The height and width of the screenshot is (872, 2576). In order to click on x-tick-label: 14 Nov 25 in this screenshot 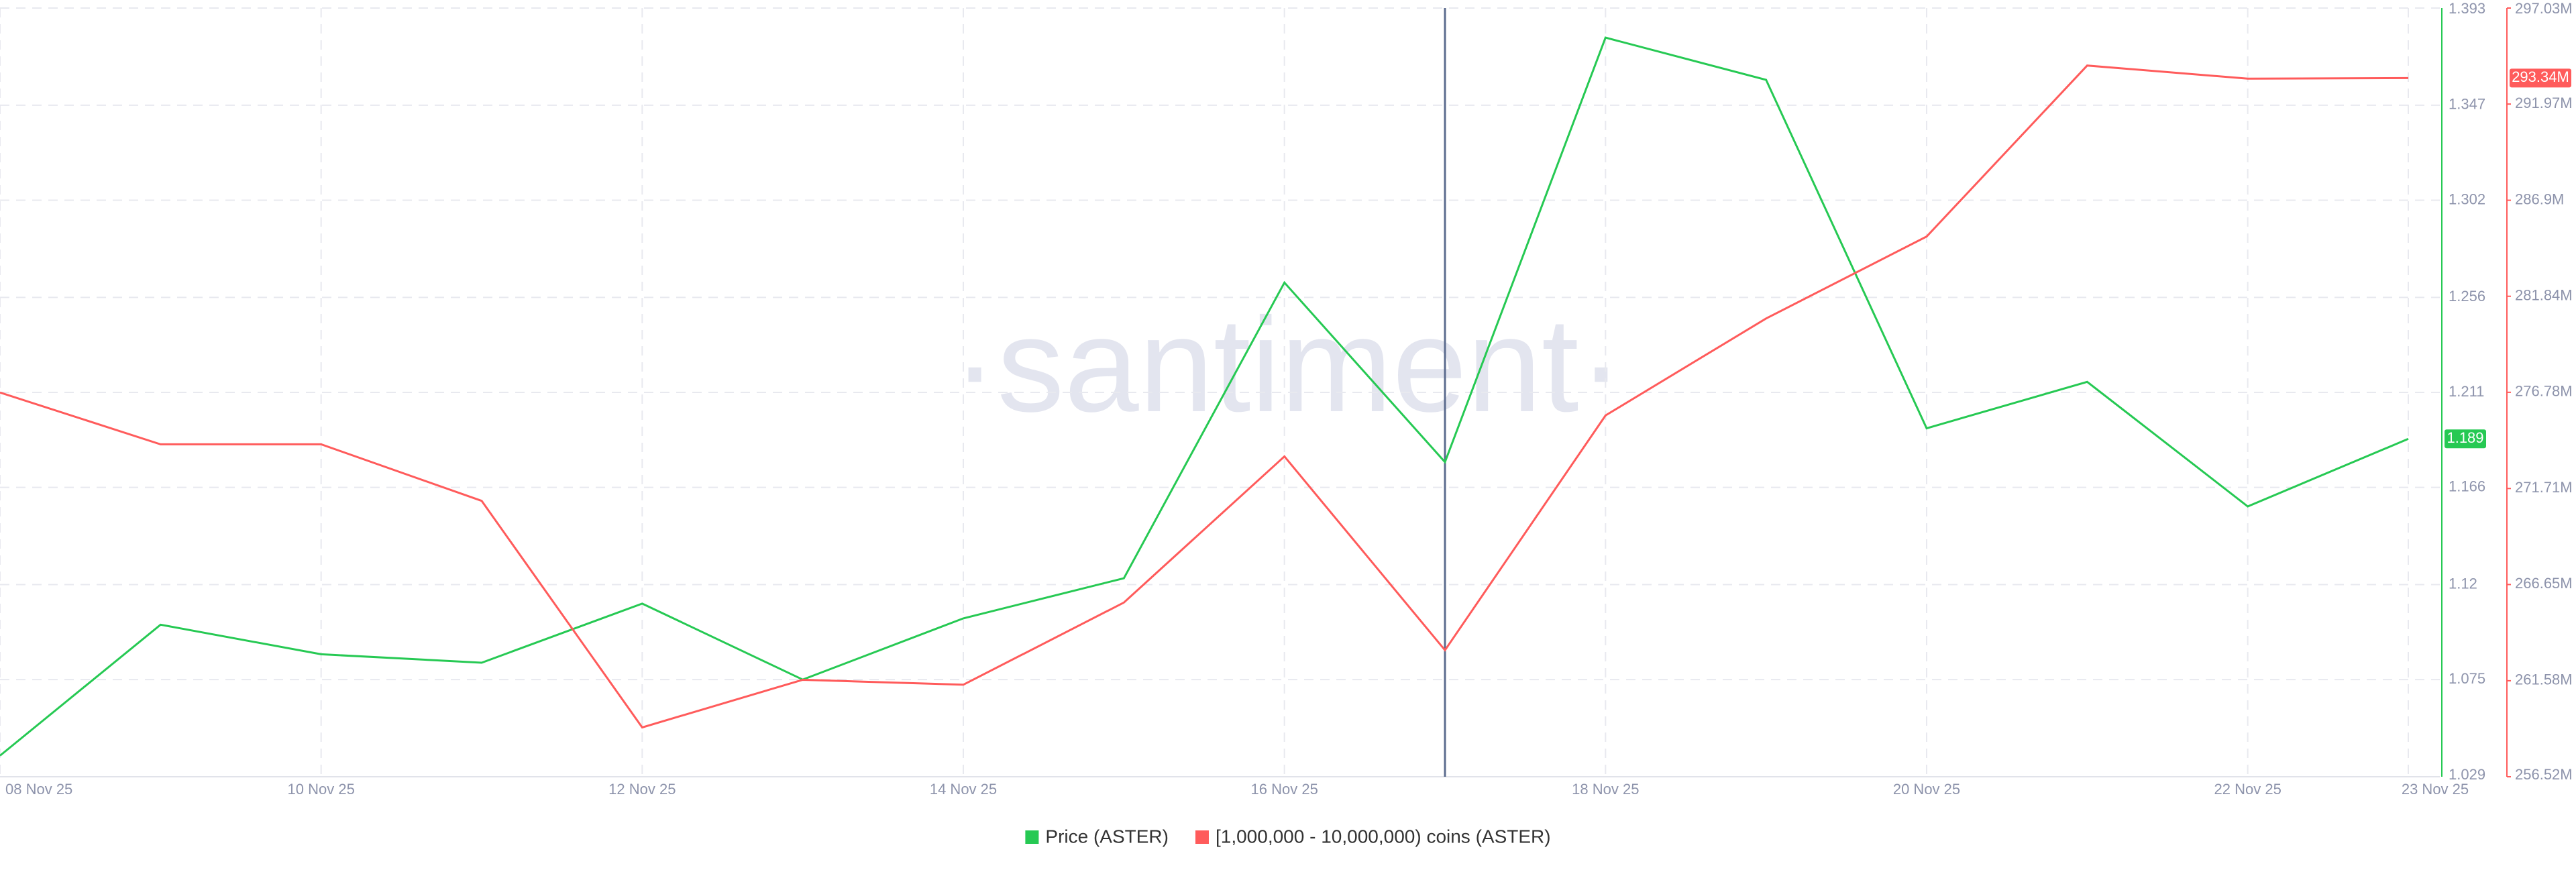, I will do `click(963, 790)`.